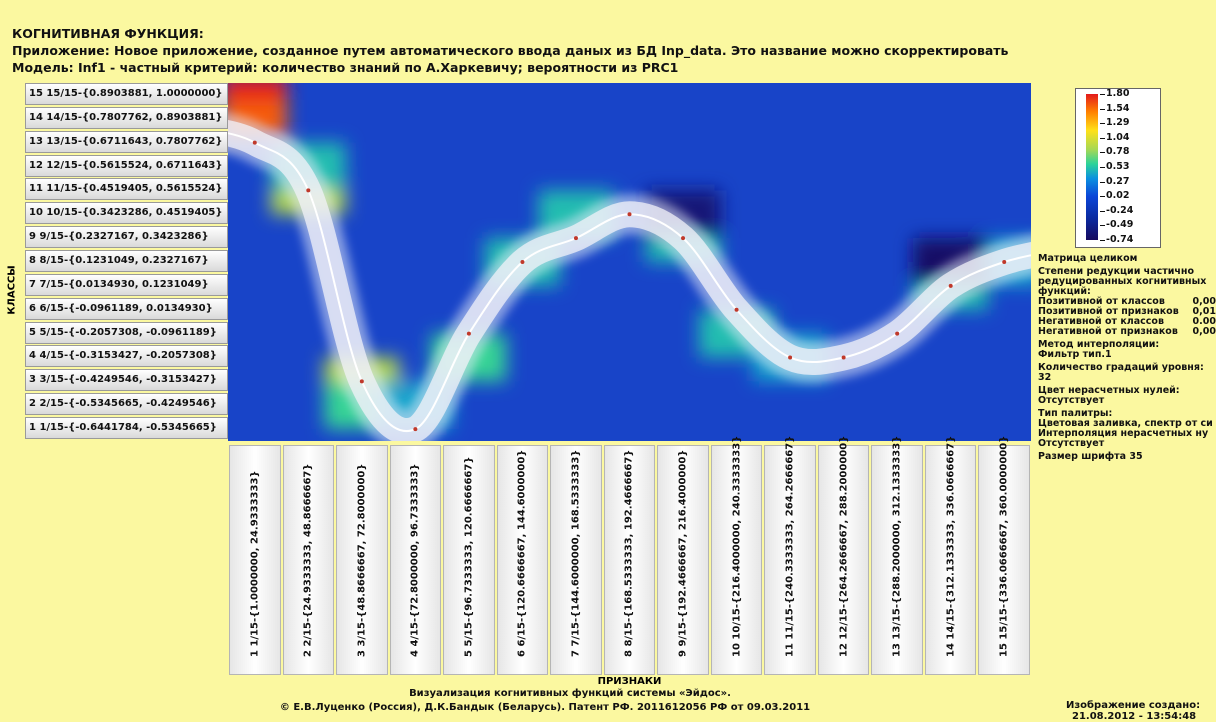 The height and width of the screenshot is (722, 1216). What do you see at coordinates (1114, 196) in the screenshot?
I see `legend-tick-label: 0.02` at bounding box center [1114, 196].